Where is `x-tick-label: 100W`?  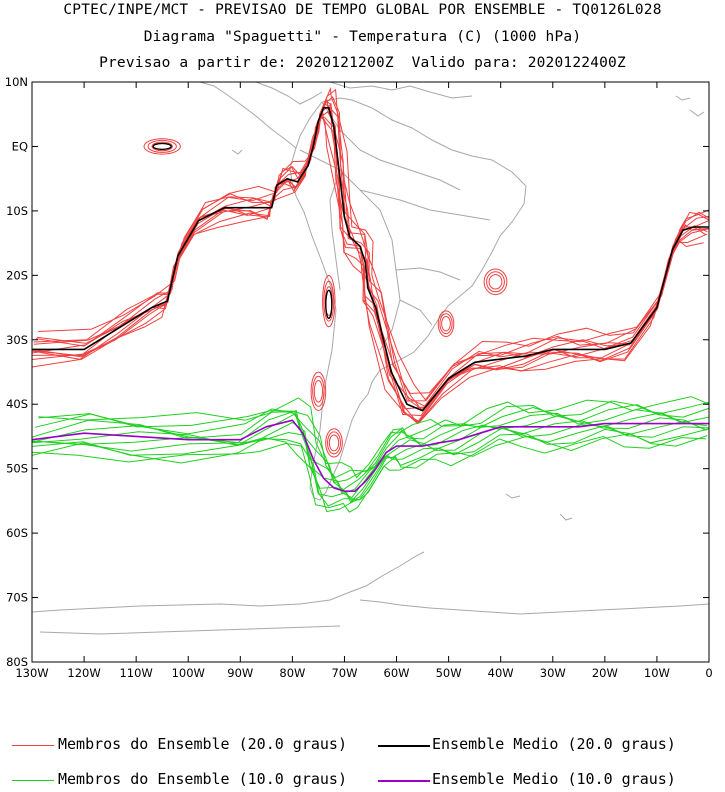 x-tick-label: 100W is located at coordinates (188, 673).